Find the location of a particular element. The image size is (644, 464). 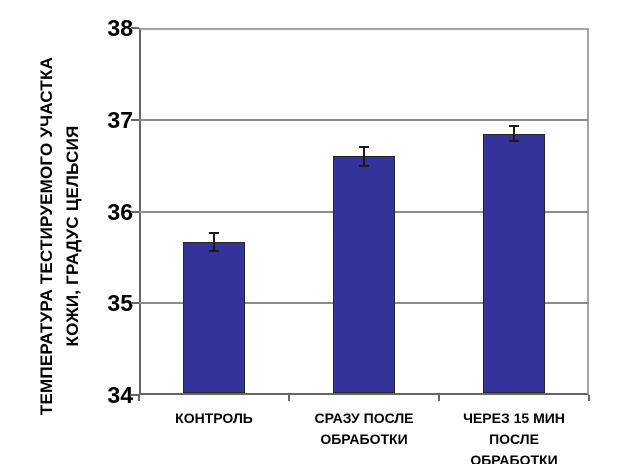

x-category-label: ЧЕРЕЗ 15 МИН ПОСЛЕ ОБРАБОТКИ is located at coordinates (514, 437).